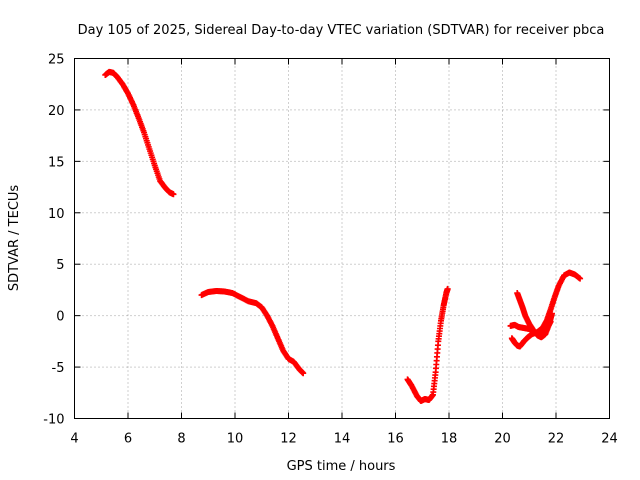 This screenshot has height=480, width=640. Describe the element at coordinates (342, 439) in the screenshot. I see `x-tick-label: 14` at that location.